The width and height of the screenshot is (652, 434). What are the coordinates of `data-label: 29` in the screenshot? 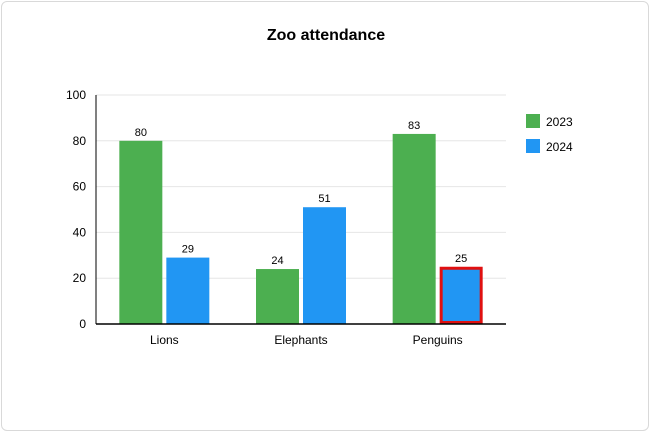 It's located at (188, 250).